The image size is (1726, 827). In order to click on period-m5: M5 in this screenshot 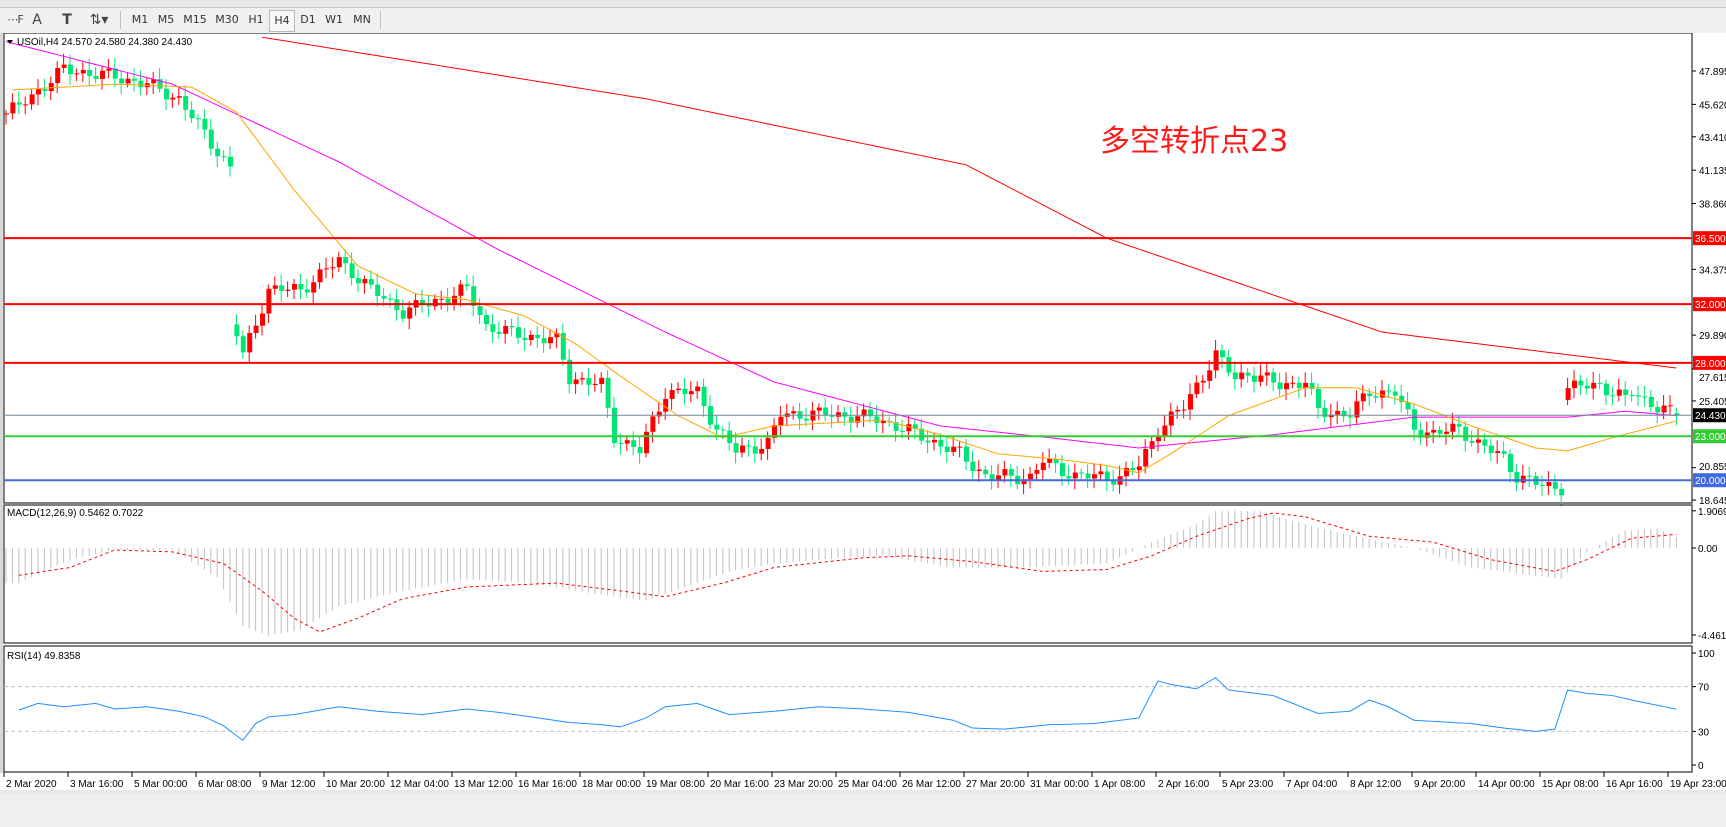, I will do `click(166, 19)`.